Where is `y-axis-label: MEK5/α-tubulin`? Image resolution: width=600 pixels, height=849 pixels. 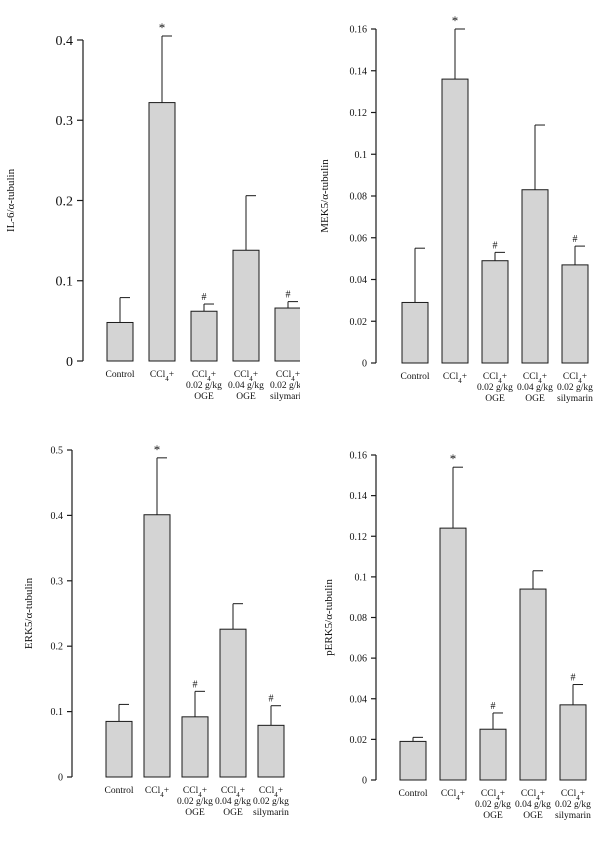 y-axis-label: MEK5/α-tubulin is located at coordinates (325, 196).